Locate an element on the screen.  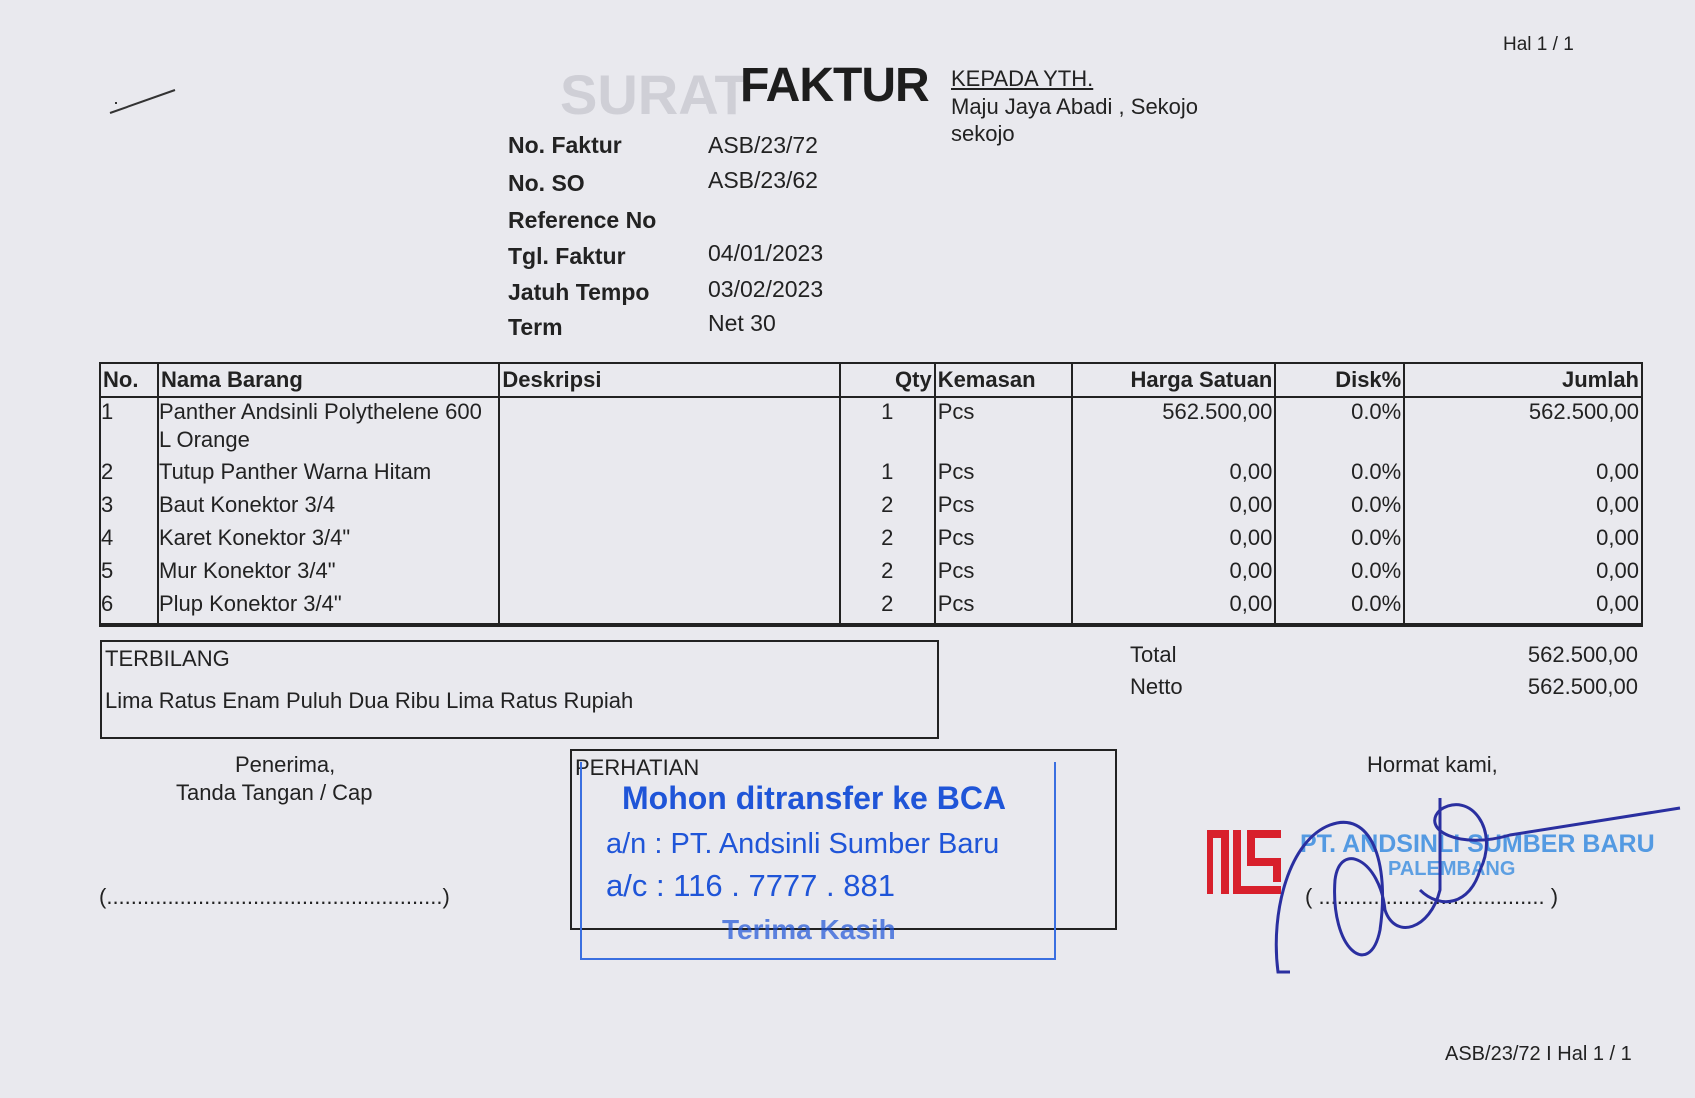
field-label: Reference No is located at coordinates (582, 220).